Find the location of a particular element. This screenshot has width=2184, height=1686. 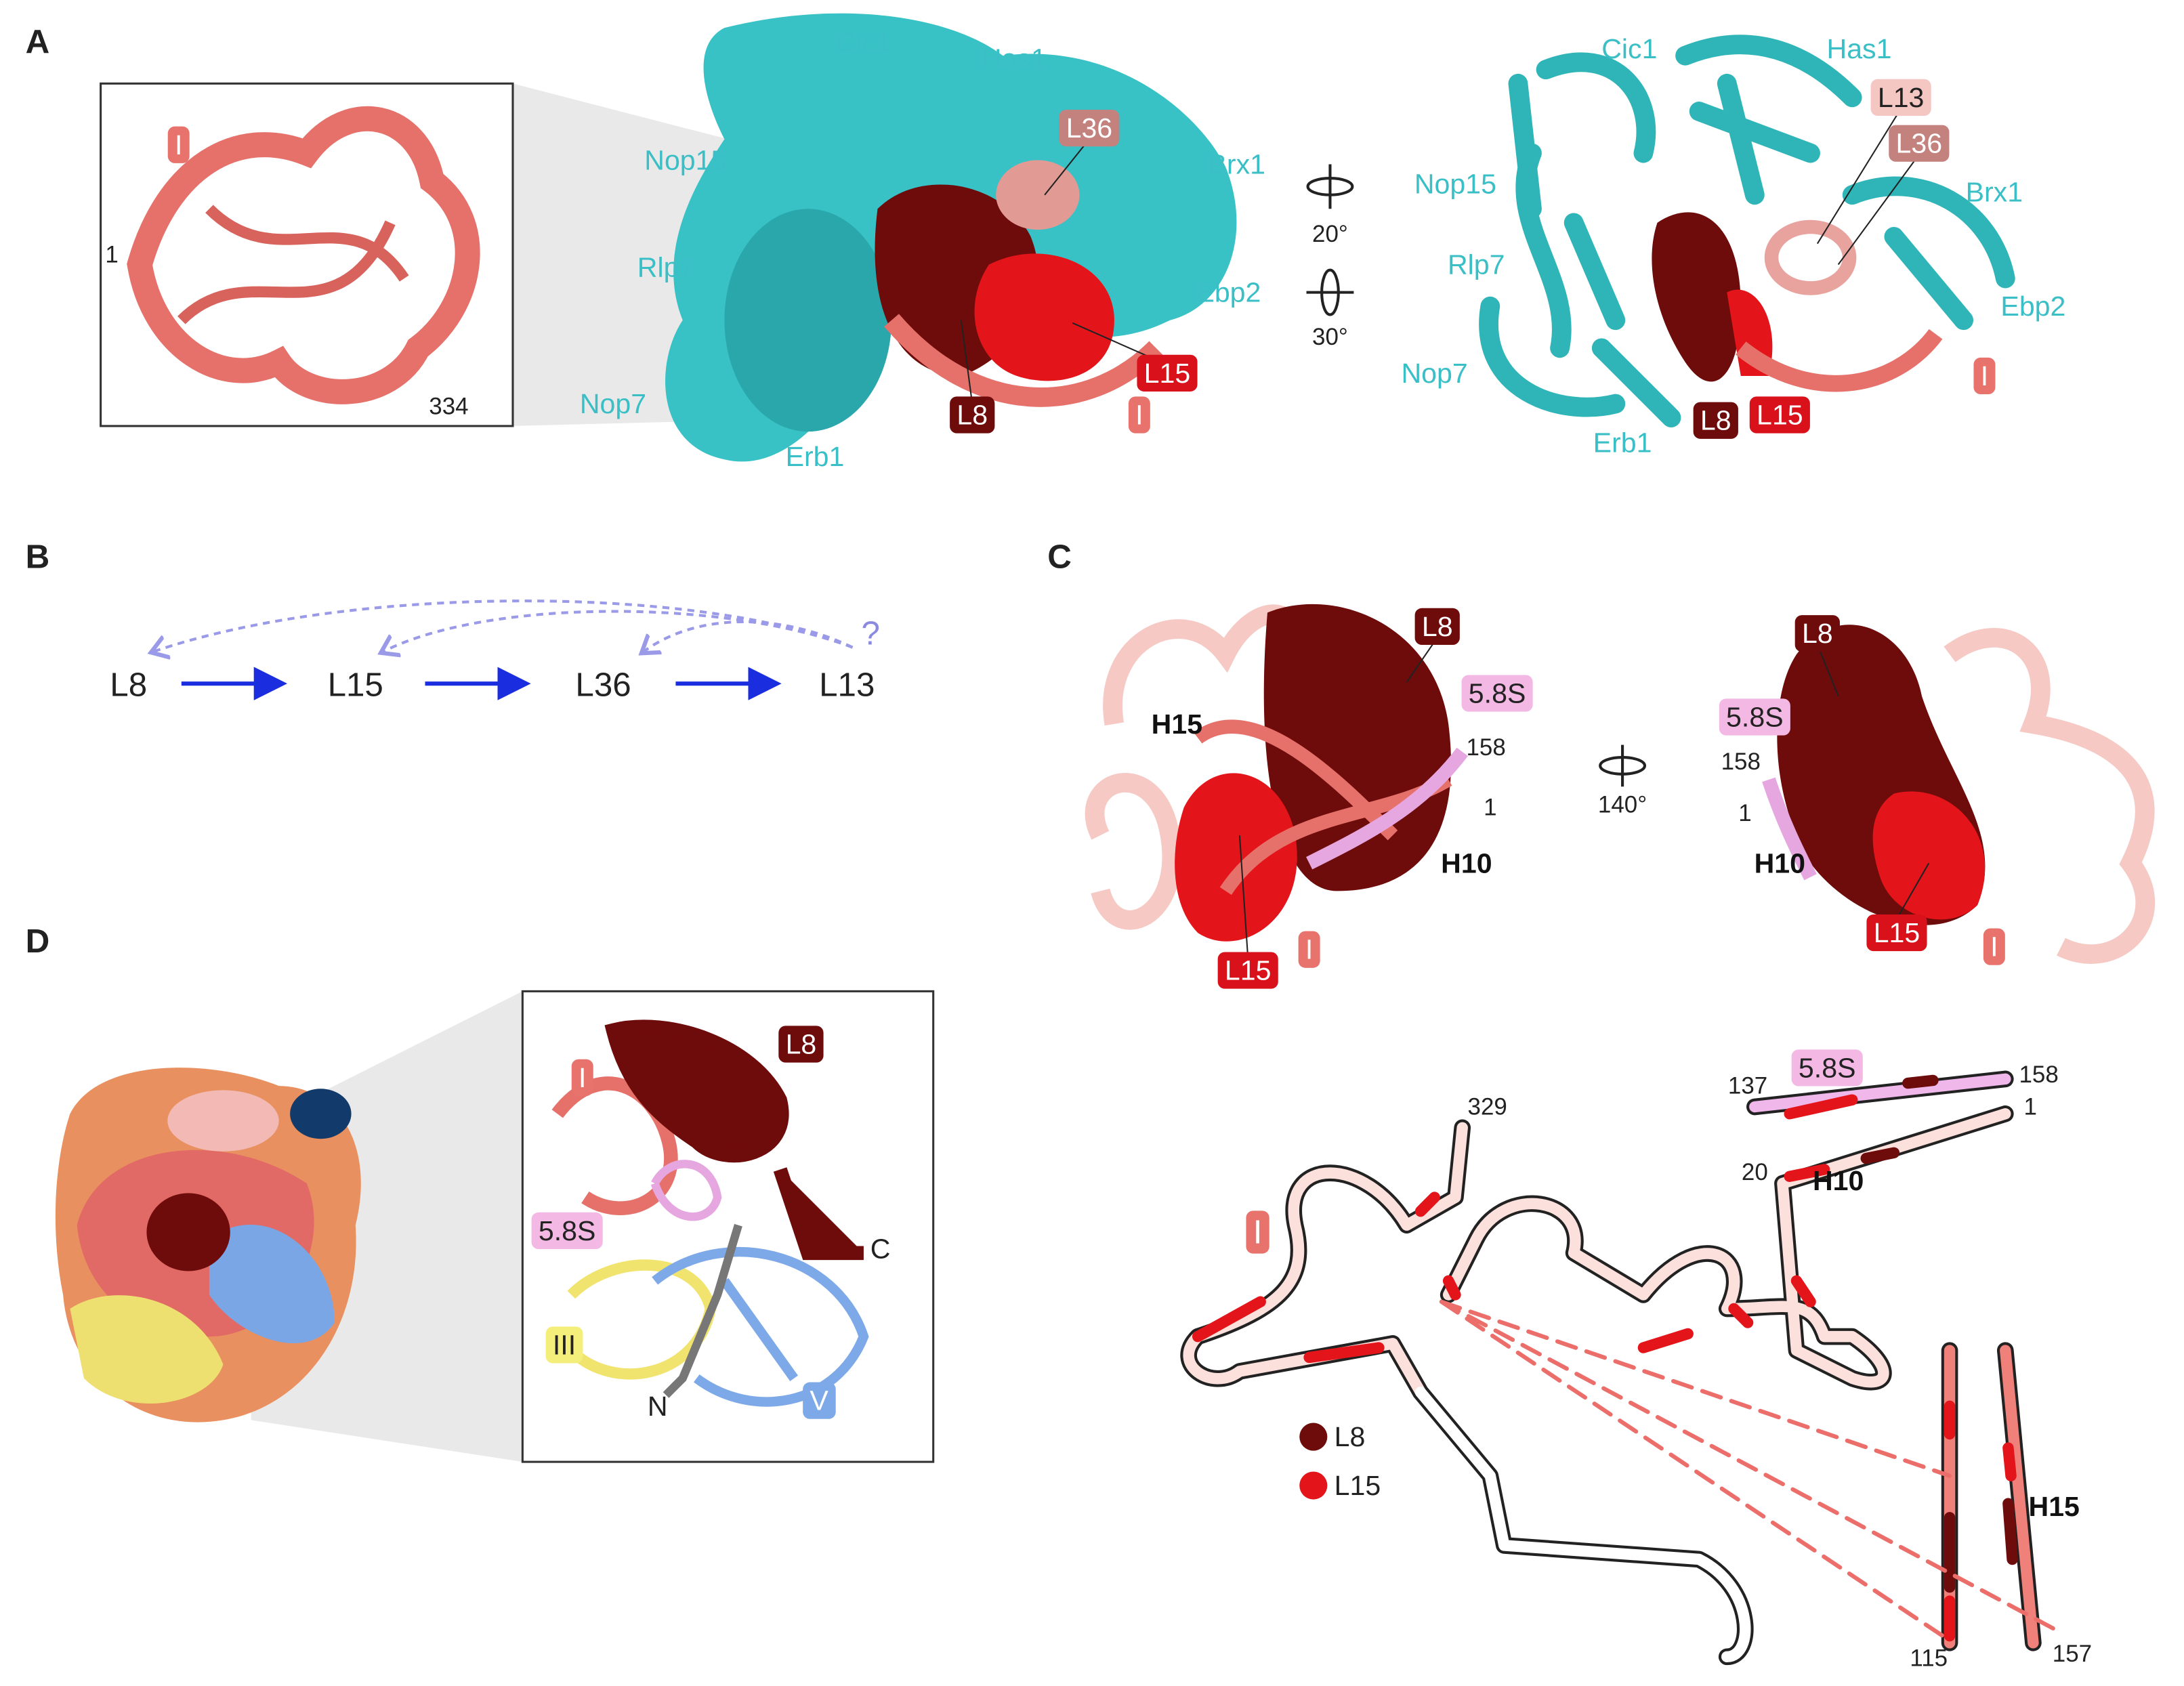

protein-label: Rlp7 is located at coordinates (666, 268).